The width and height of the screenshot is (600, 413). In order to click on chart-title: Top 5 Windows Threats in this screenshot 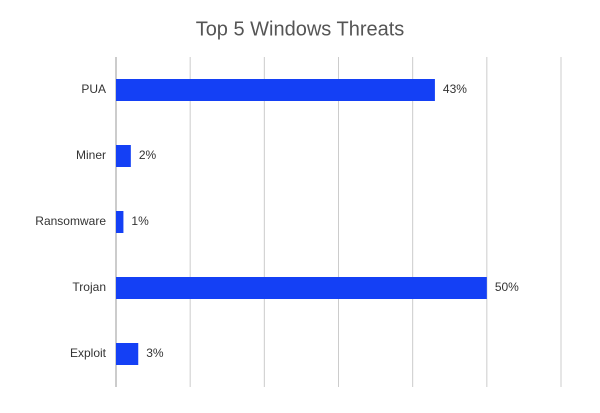, I will do `click(300, 29)`.